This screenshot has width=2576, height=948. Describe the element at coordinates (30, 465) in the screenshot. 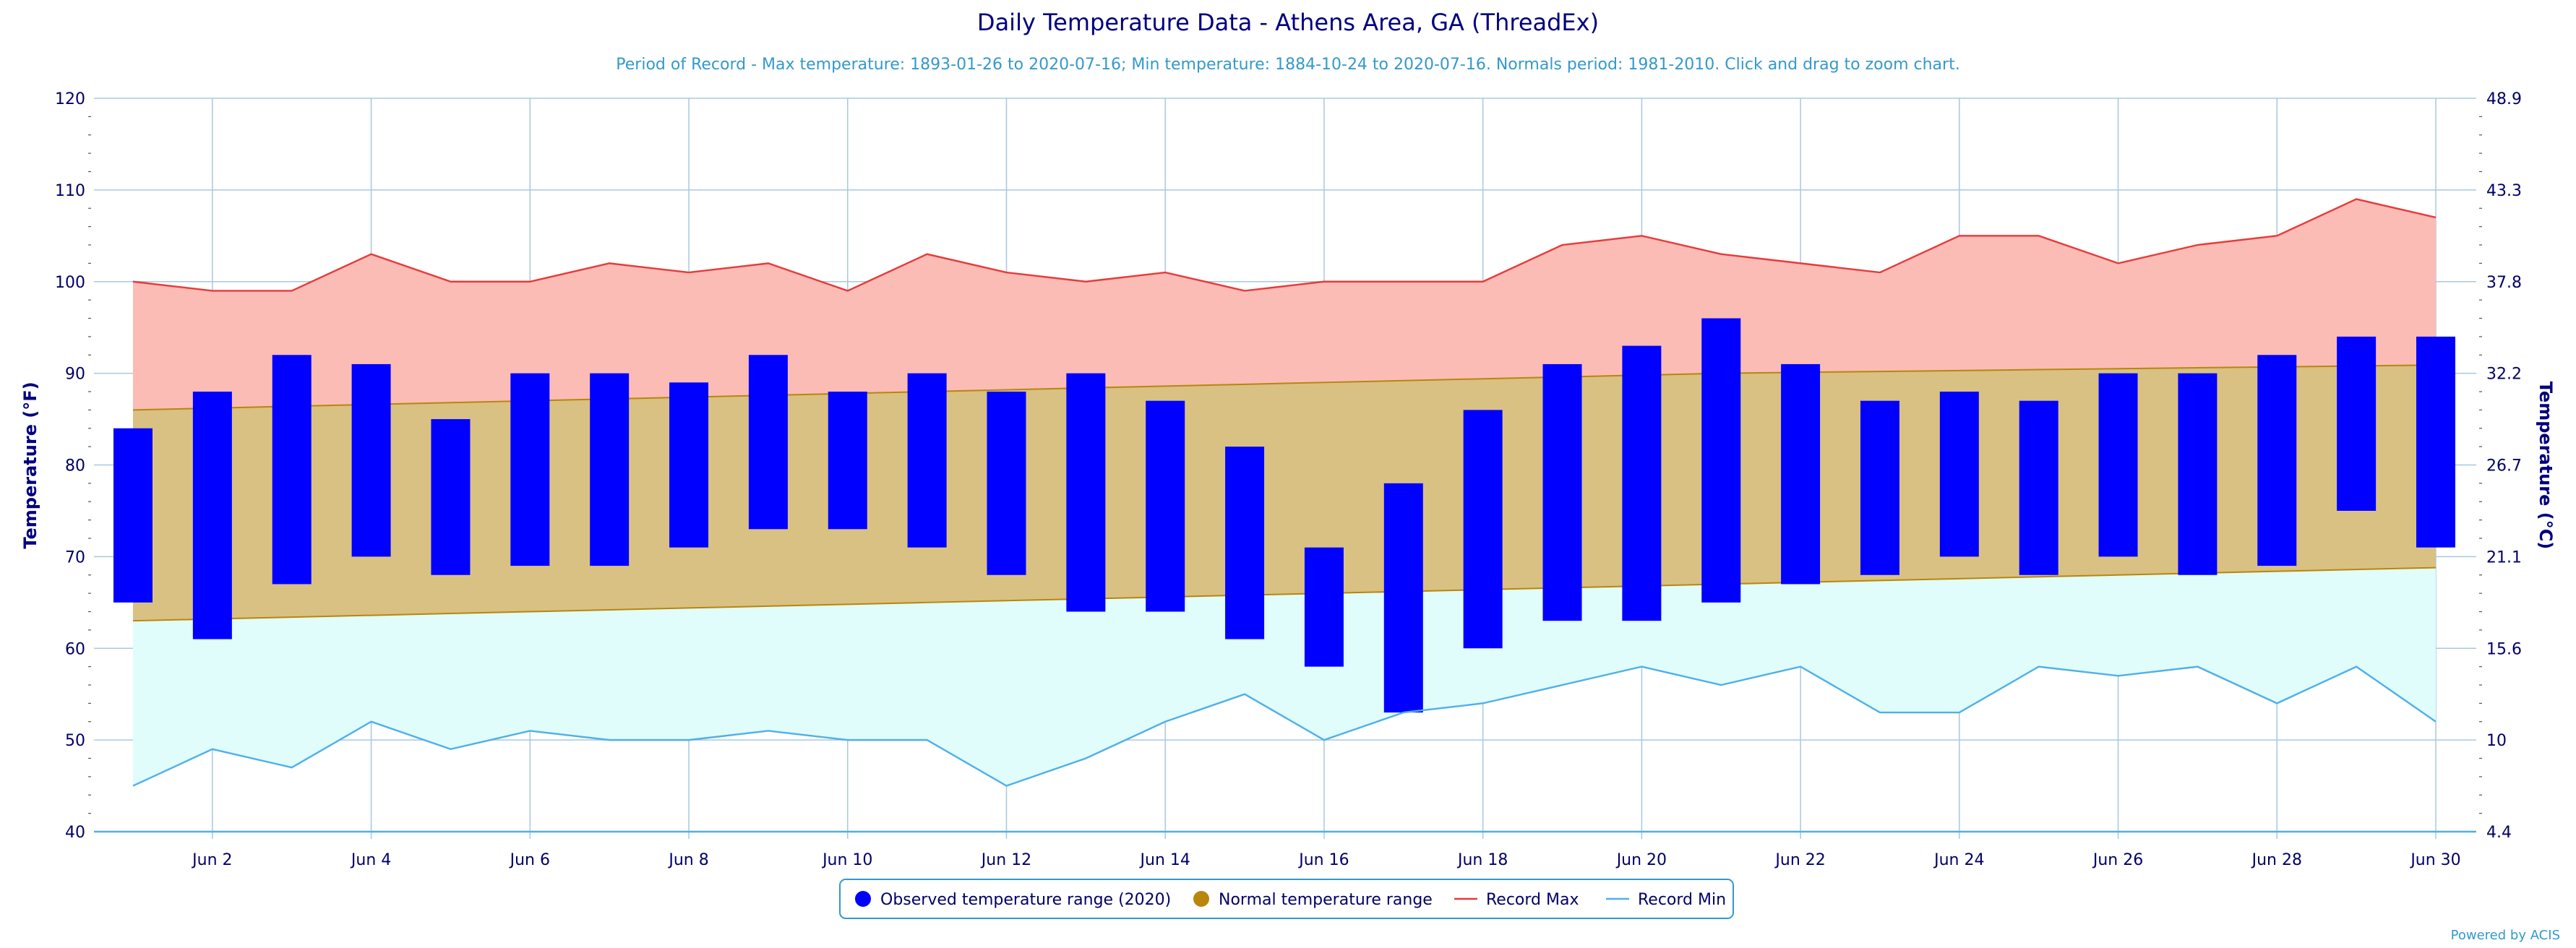

I see `left-axis-title: Temperature (°F)` at that location.